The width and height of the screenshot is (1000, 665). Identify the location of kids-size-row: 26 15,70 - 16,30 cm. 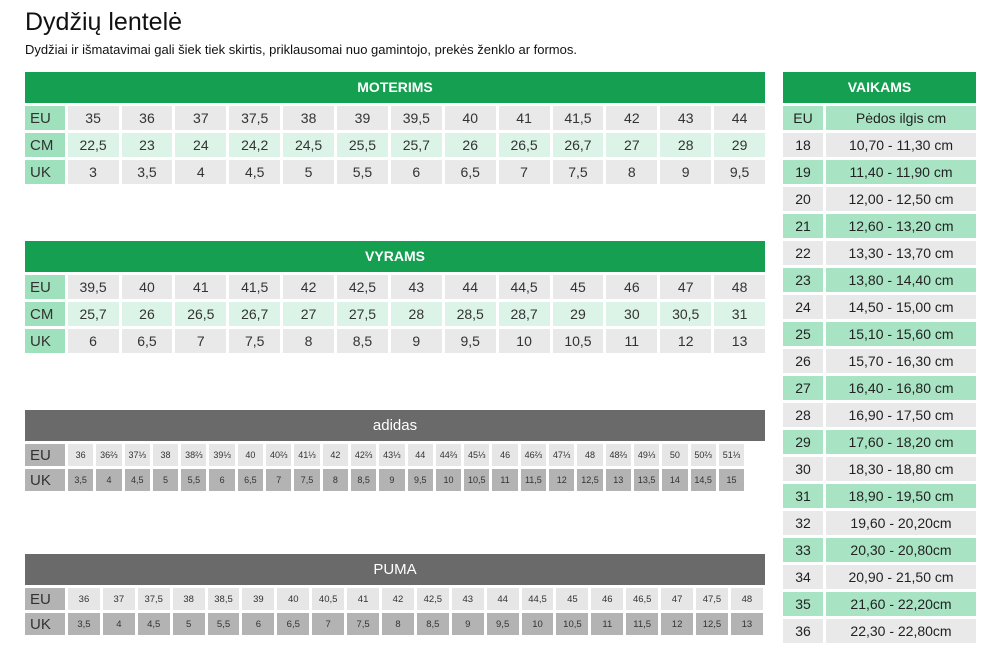
(879, 361).